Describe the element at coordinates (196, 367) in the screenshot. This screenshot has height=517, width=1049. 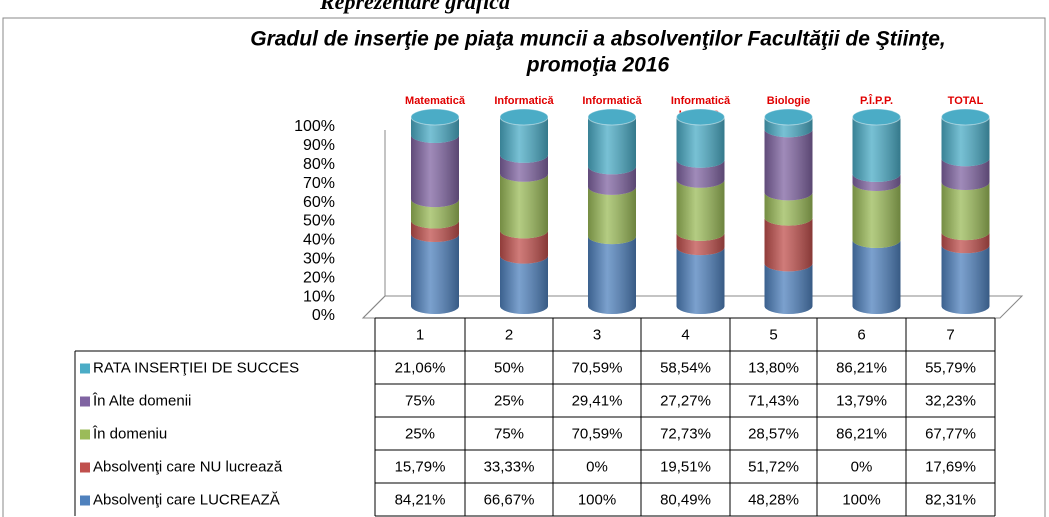
I see `legend-label: RATA INSERŢIEI DE SUCCES` at that location.